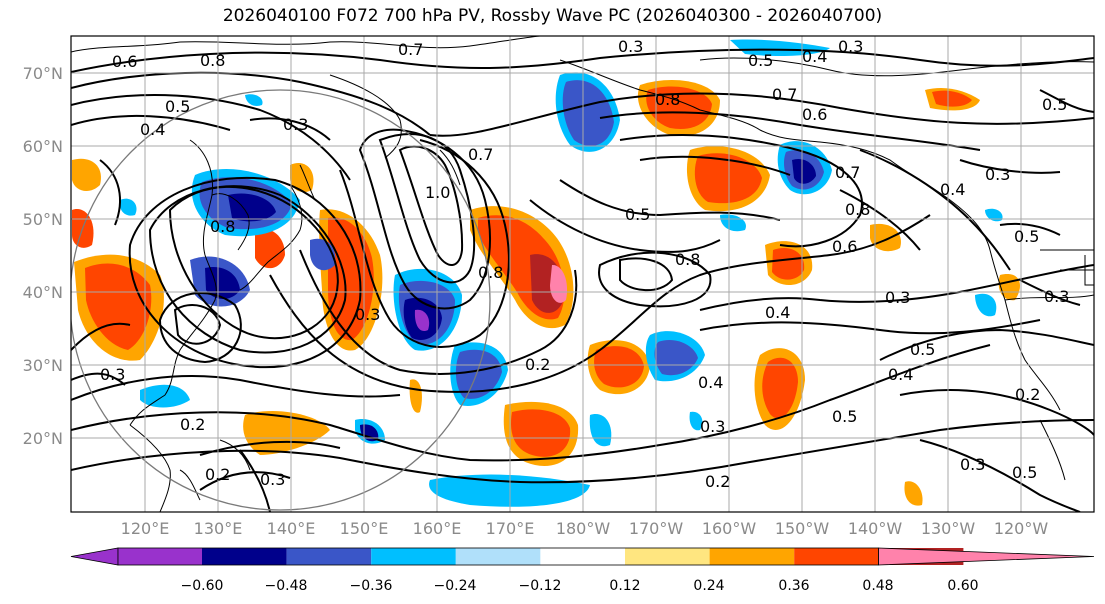 The width and height of the screenshot is (1105, 604). Describe the element at coordinates (218, 528) in the screenshot. I see `lon-label: 130°E` at that location.